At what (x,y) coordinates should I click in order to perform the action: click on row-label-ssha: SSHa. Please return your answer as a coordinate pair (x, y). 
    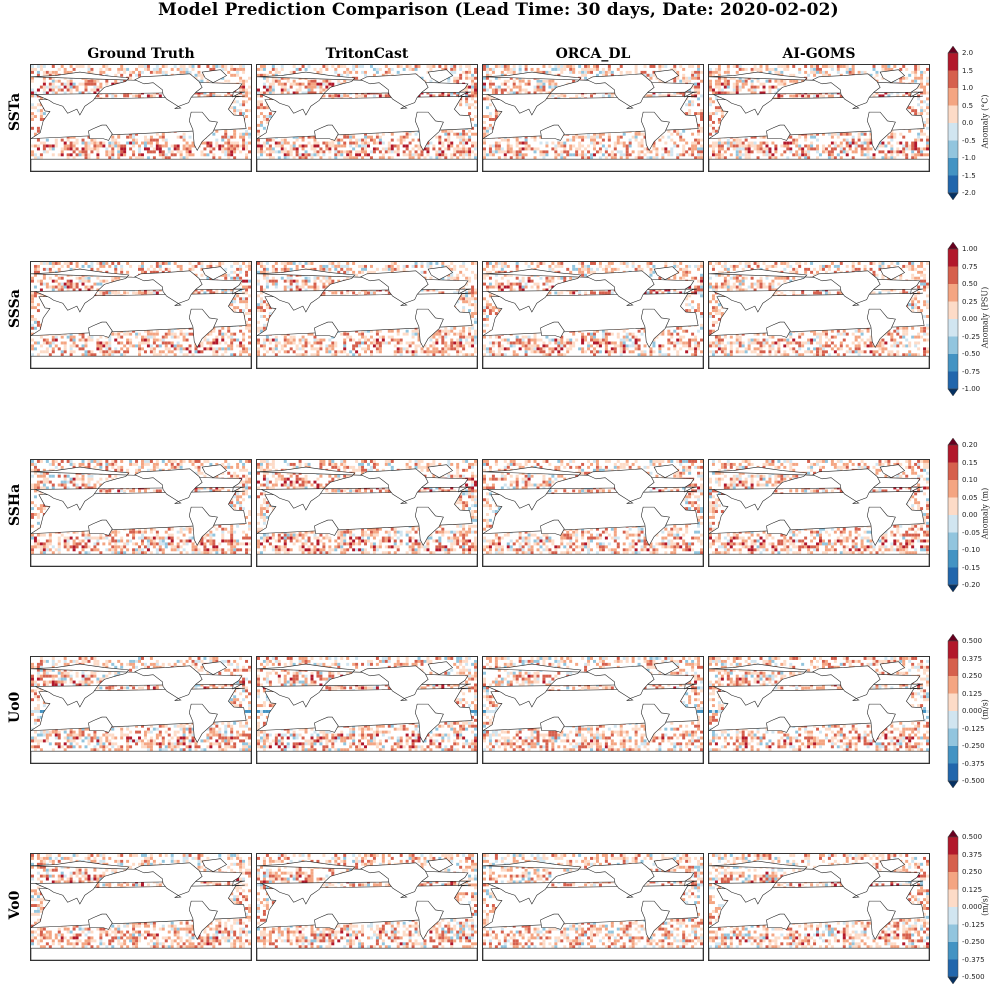
    Looking at the image, I should click on (15, 505).